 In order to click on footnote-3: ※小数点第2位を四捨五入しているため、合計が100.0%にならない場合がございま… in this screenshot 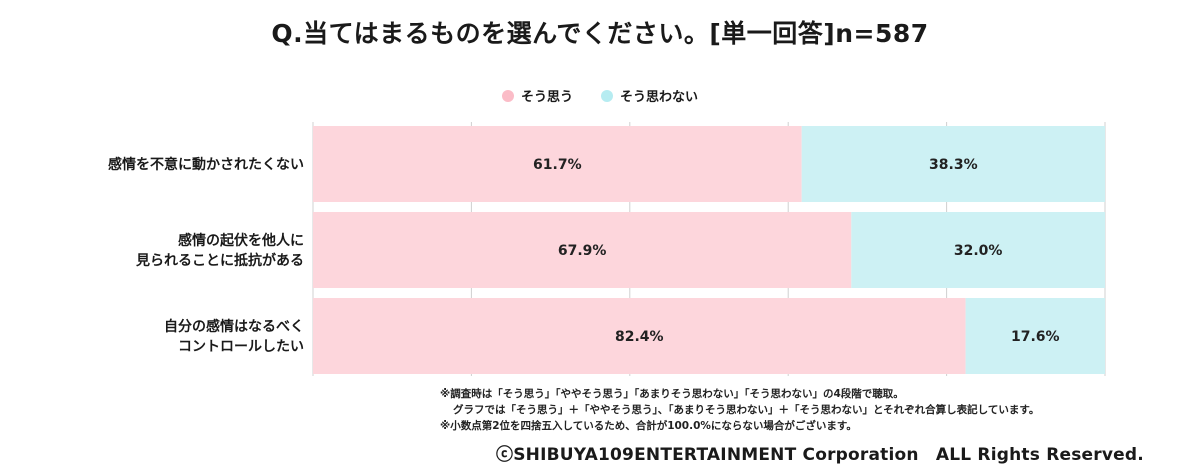, I will do `click(648, 426)`.